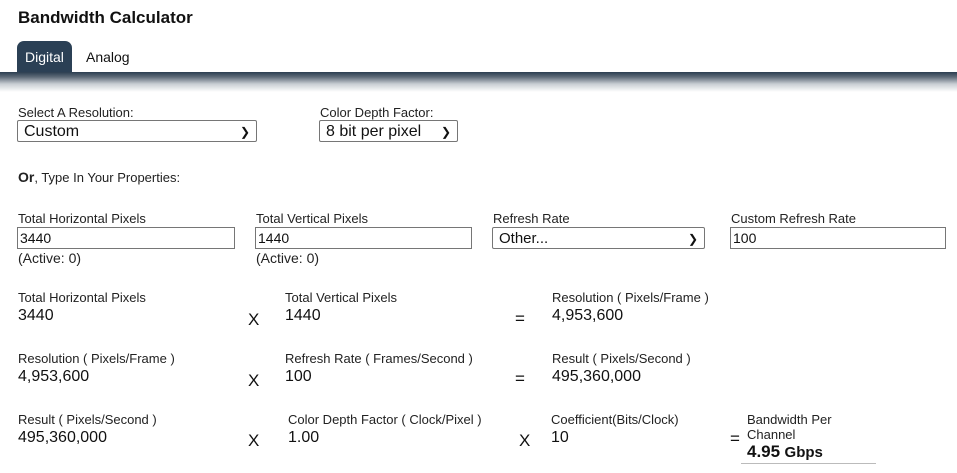  Describe the element at coordinates (50, 258) in the screenshot. I see `horizontal-active-note: (Active: 0)` at that location.